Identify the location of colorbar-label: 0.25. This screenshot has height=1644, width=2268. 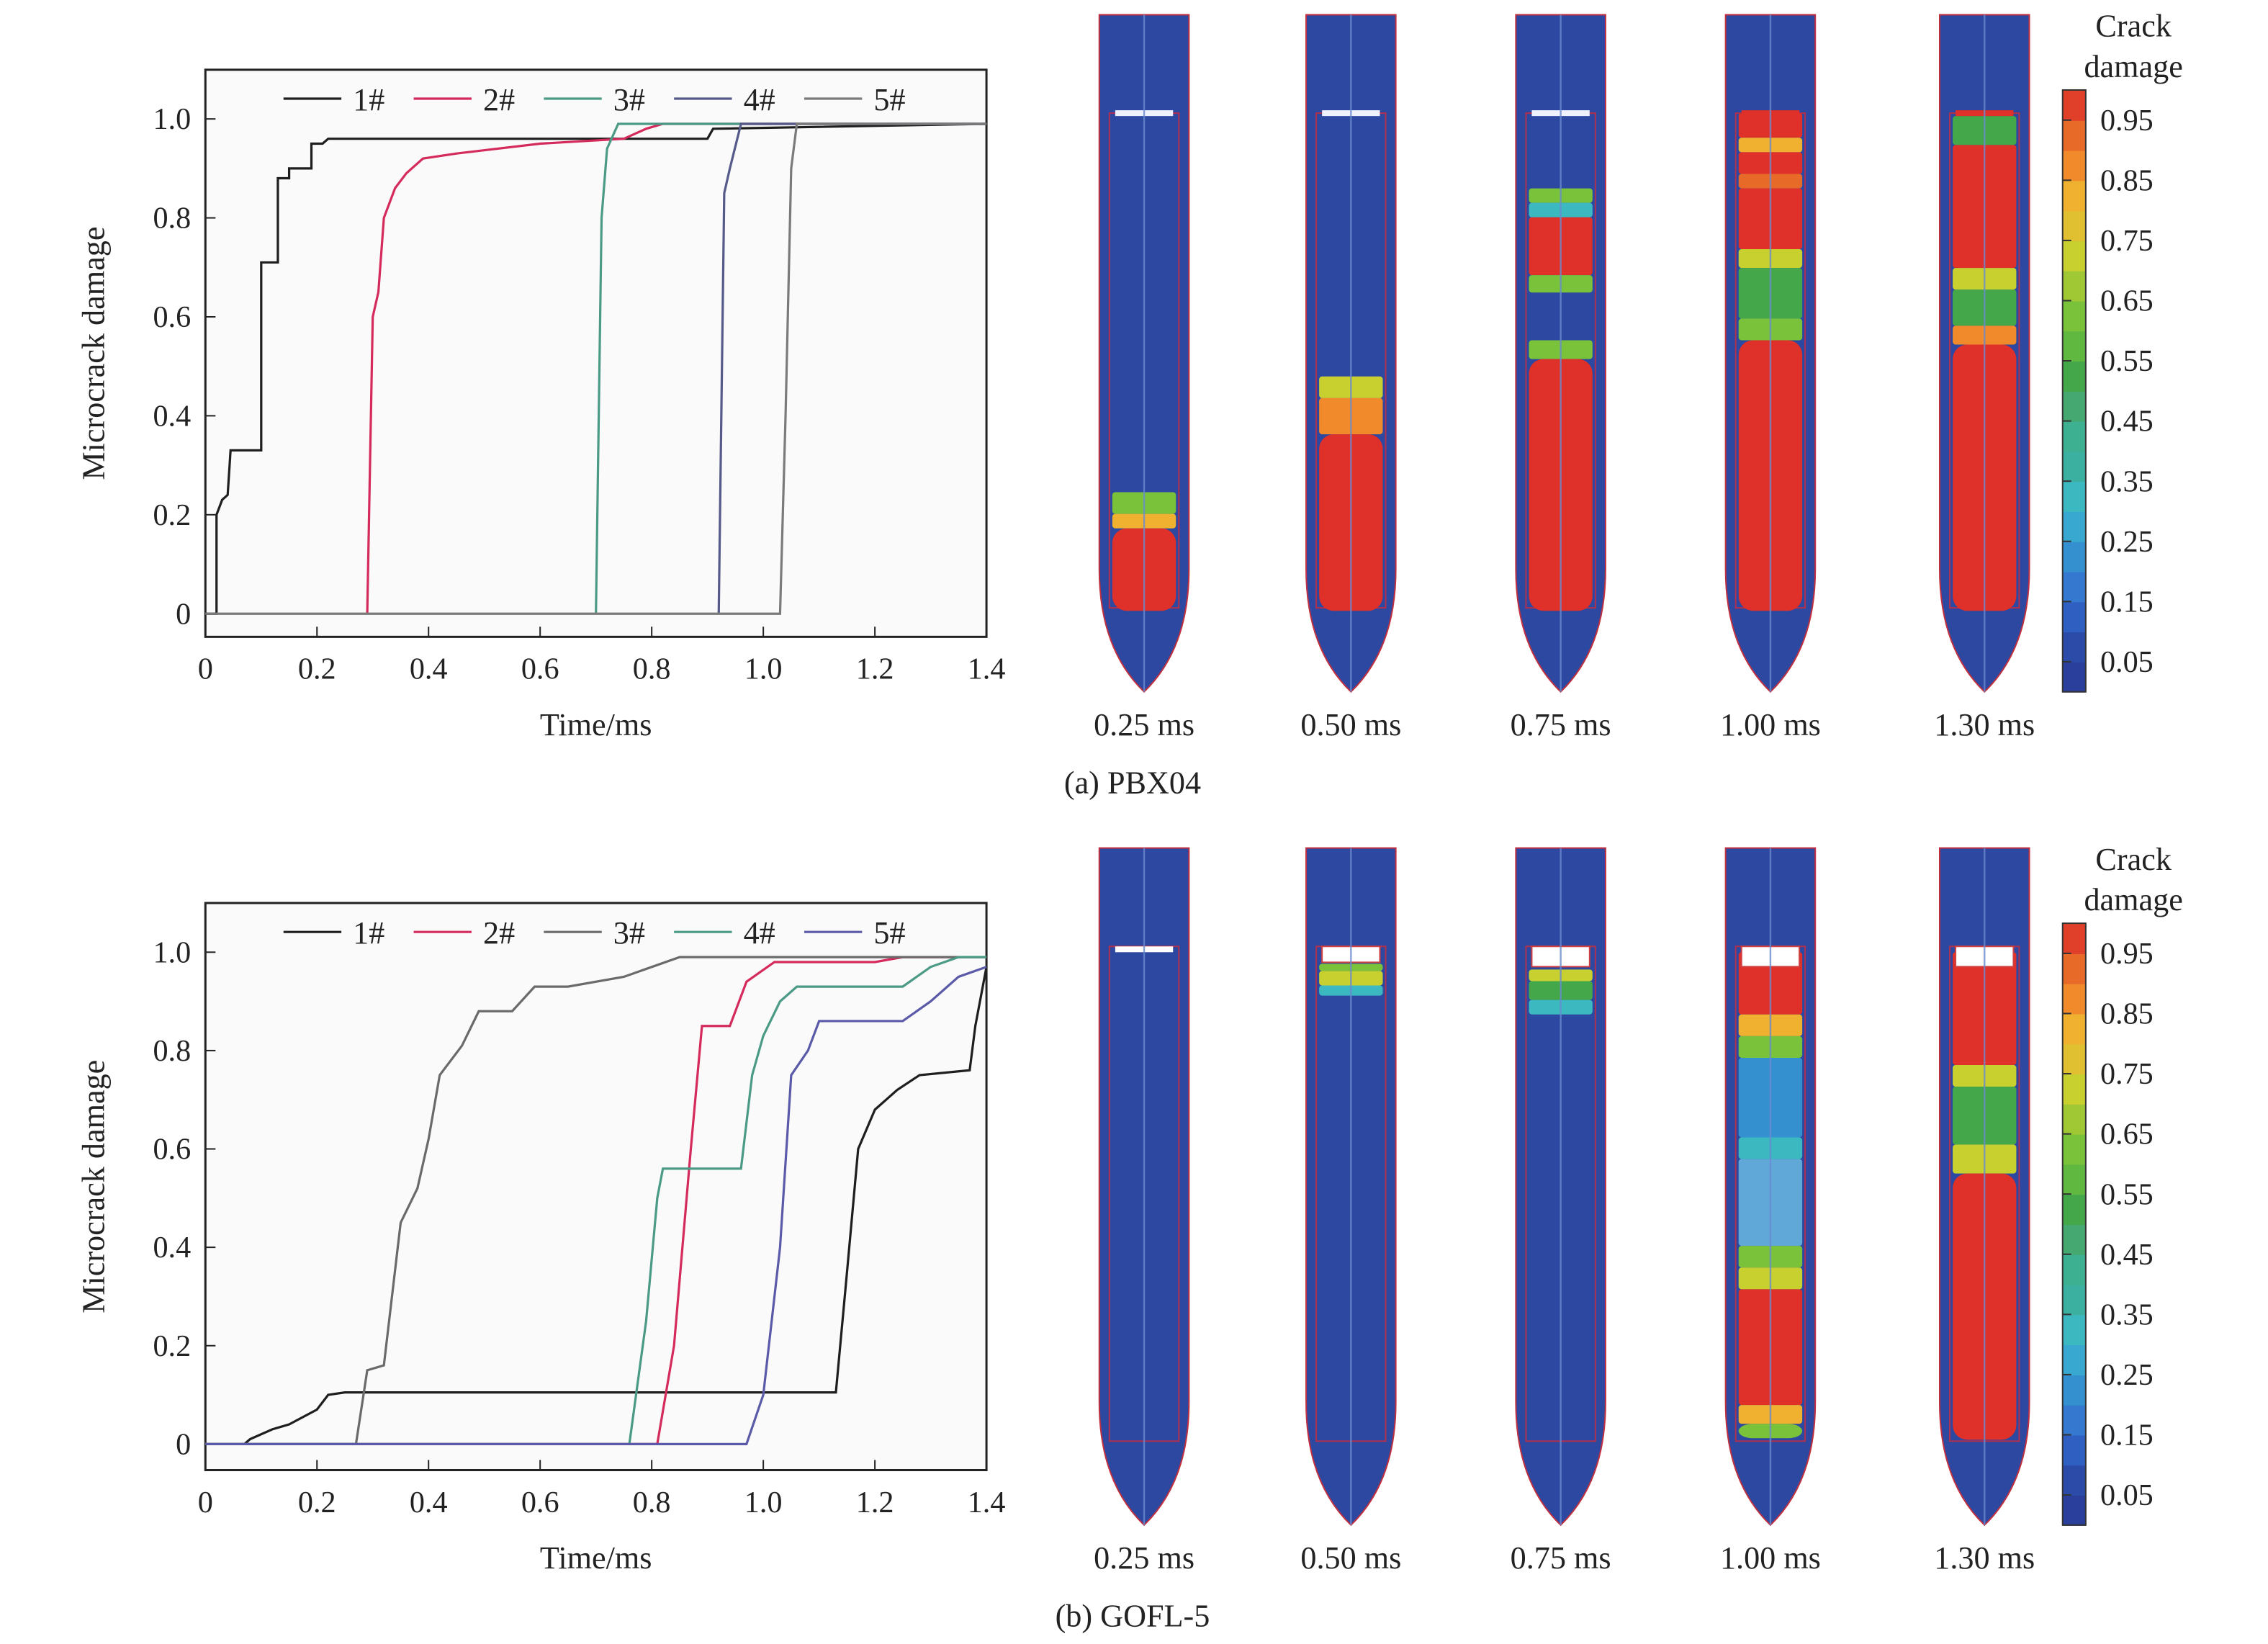
(2127, 1375).